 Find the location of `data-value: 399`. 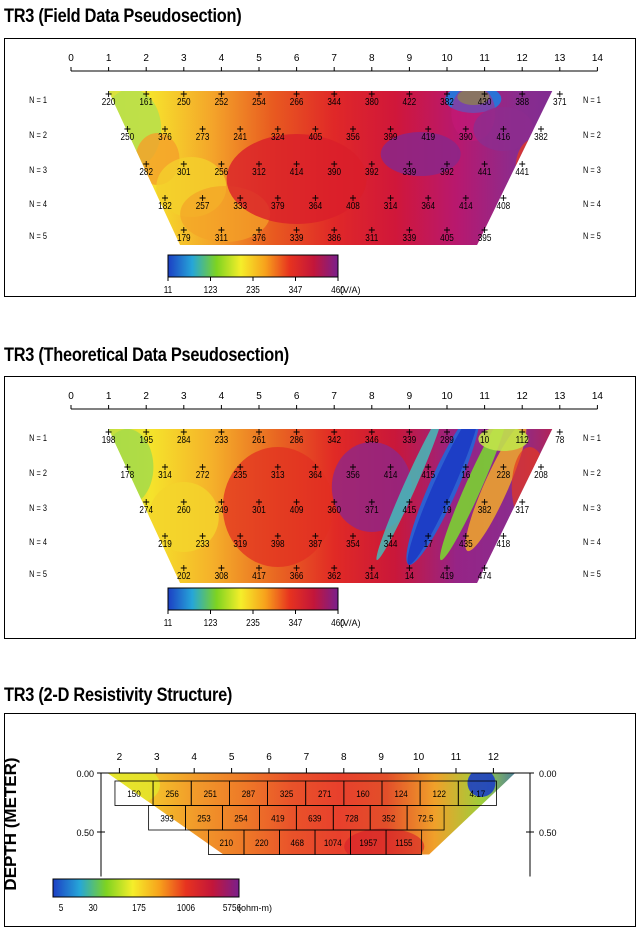

data-value: 399 is located at coordinates (391, 136).